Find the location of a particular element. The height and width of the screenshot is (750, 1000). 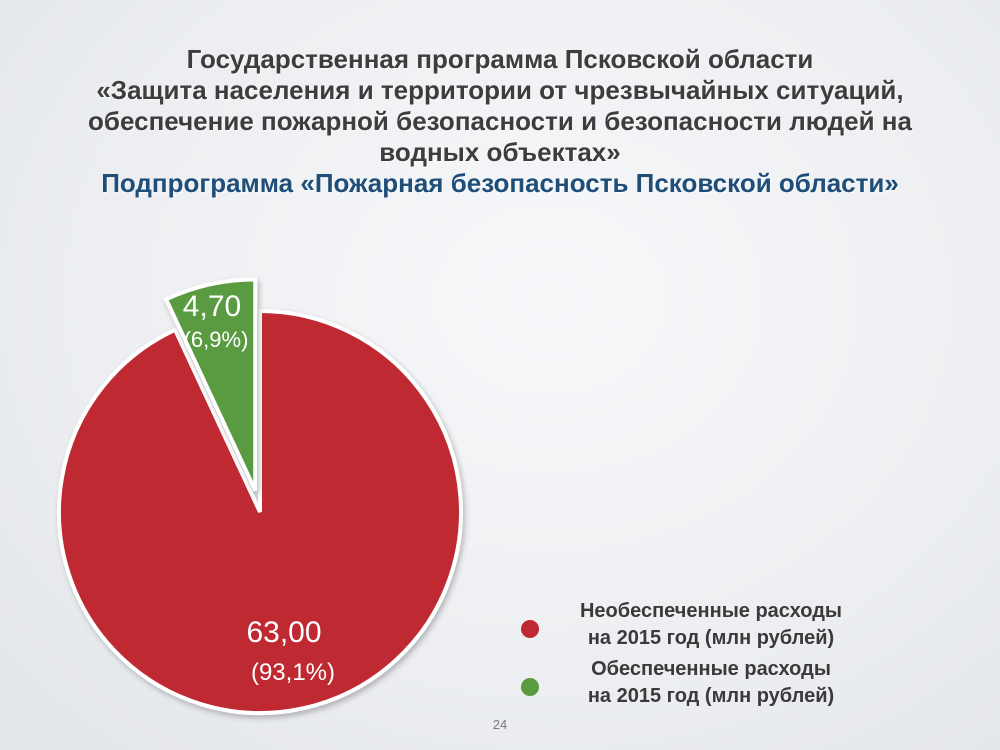

legend-label-funded-line1: Обеспеченные расходы is located at coordinates (711, 669).